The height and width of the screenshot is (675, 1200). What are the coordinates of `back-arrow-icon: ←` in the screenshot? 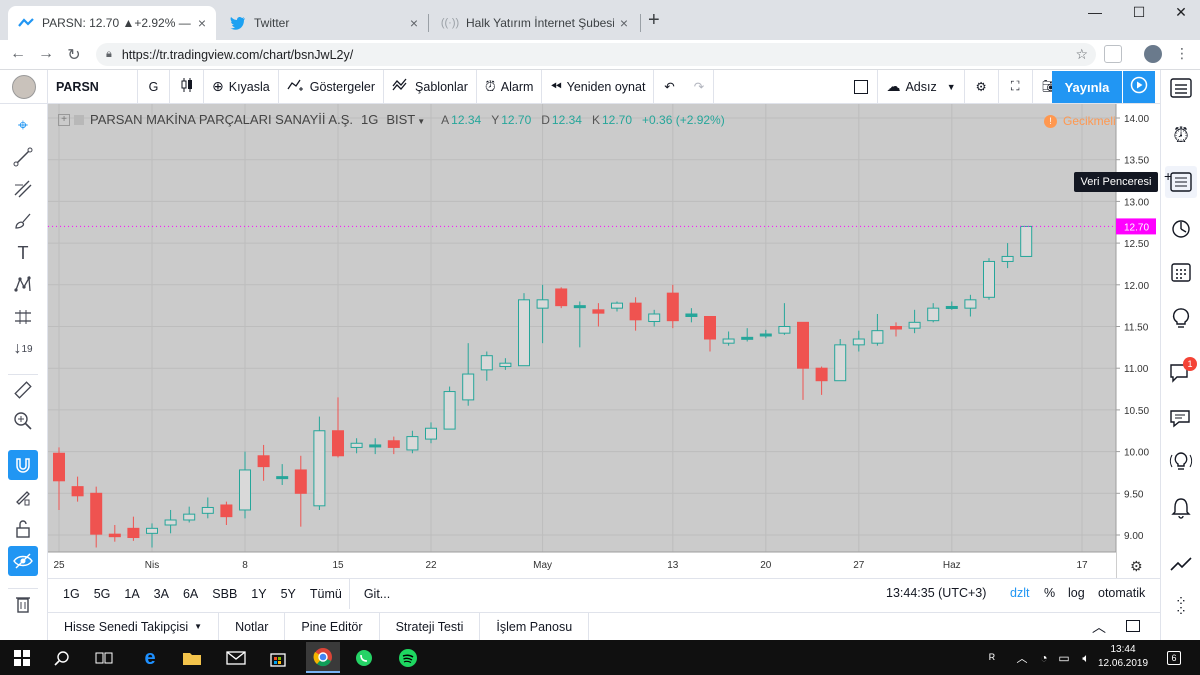 It's located at (18, 53).